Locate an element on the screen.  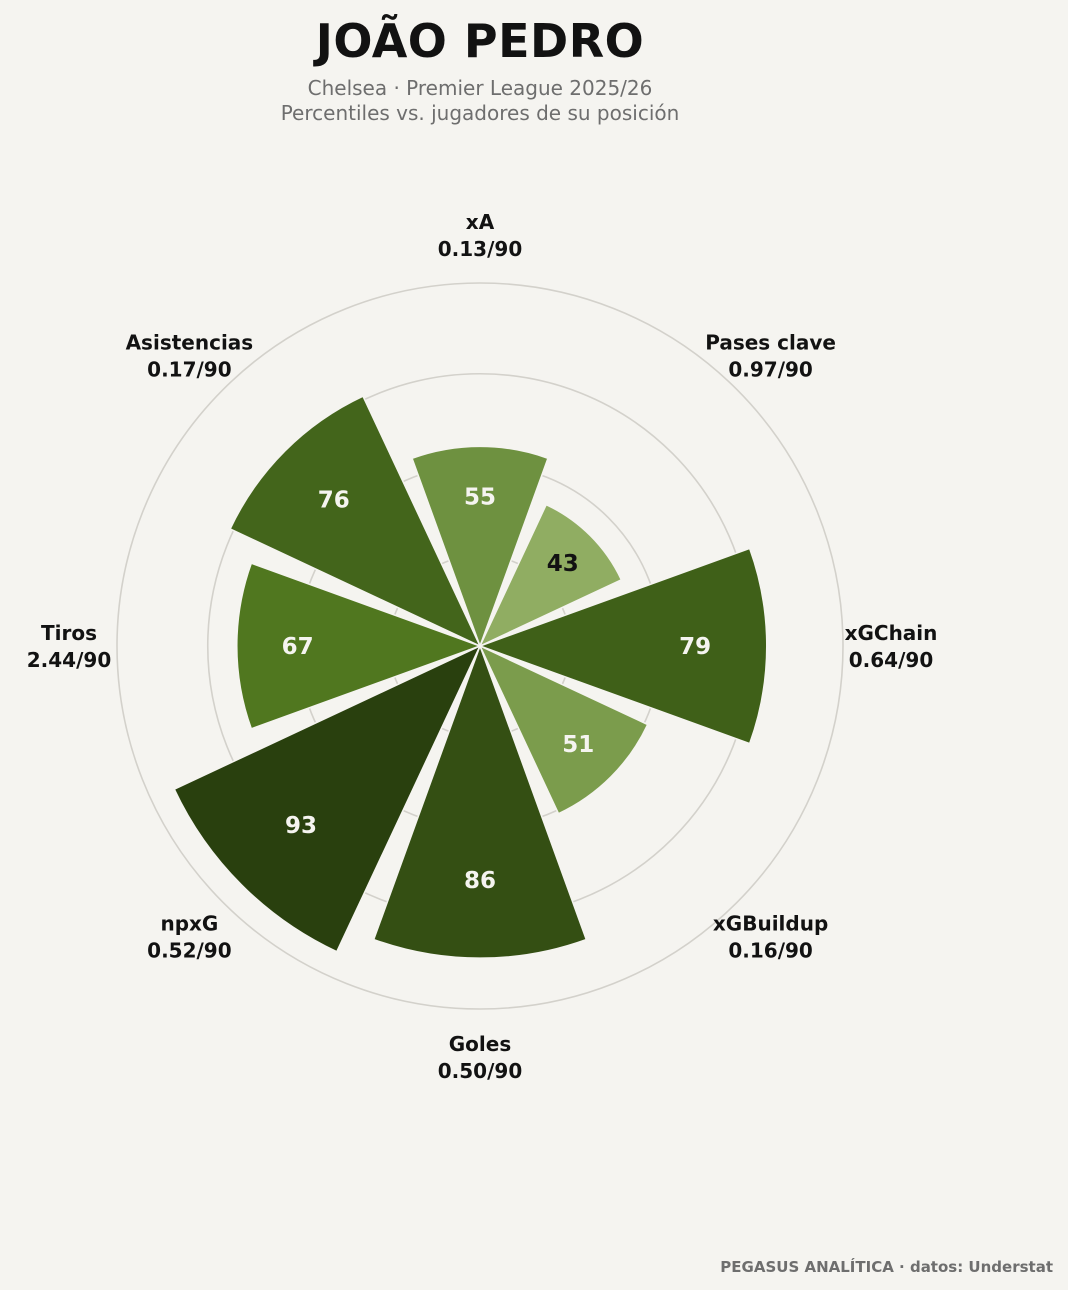
value-label-asistencias: 76 is located at coordinates (334, 501).